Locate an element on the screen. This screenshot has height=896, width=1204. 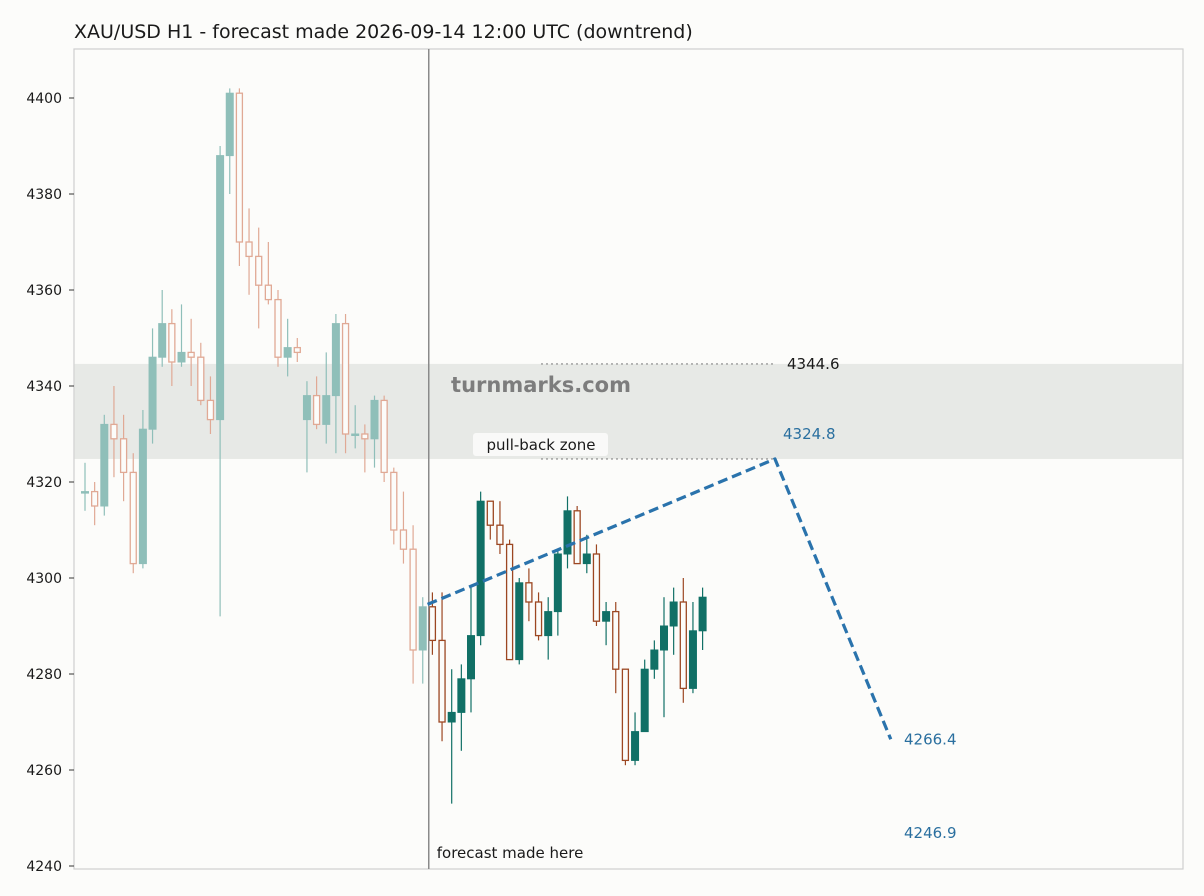
pullback-zone-layer is located at coordinates (628, 411).